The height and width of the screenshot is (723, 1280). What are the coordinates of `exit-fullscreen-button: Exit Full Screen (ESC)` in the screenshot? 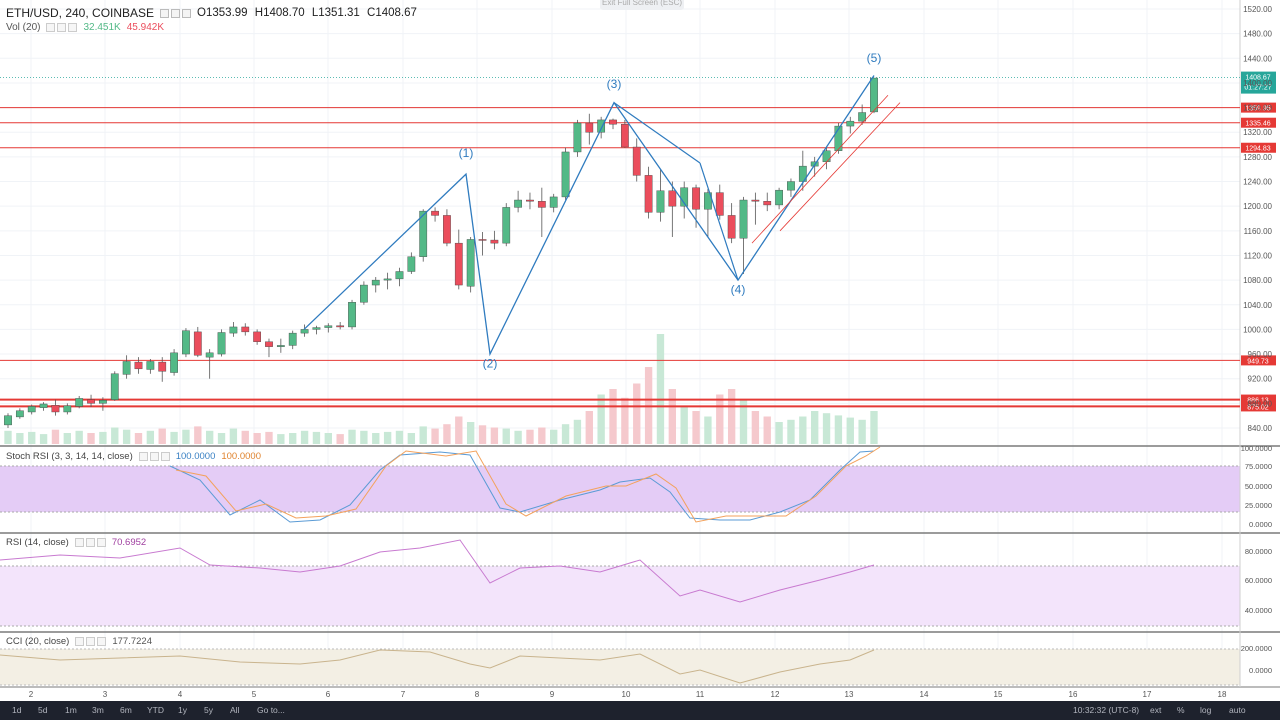 It's located at (642, 5).